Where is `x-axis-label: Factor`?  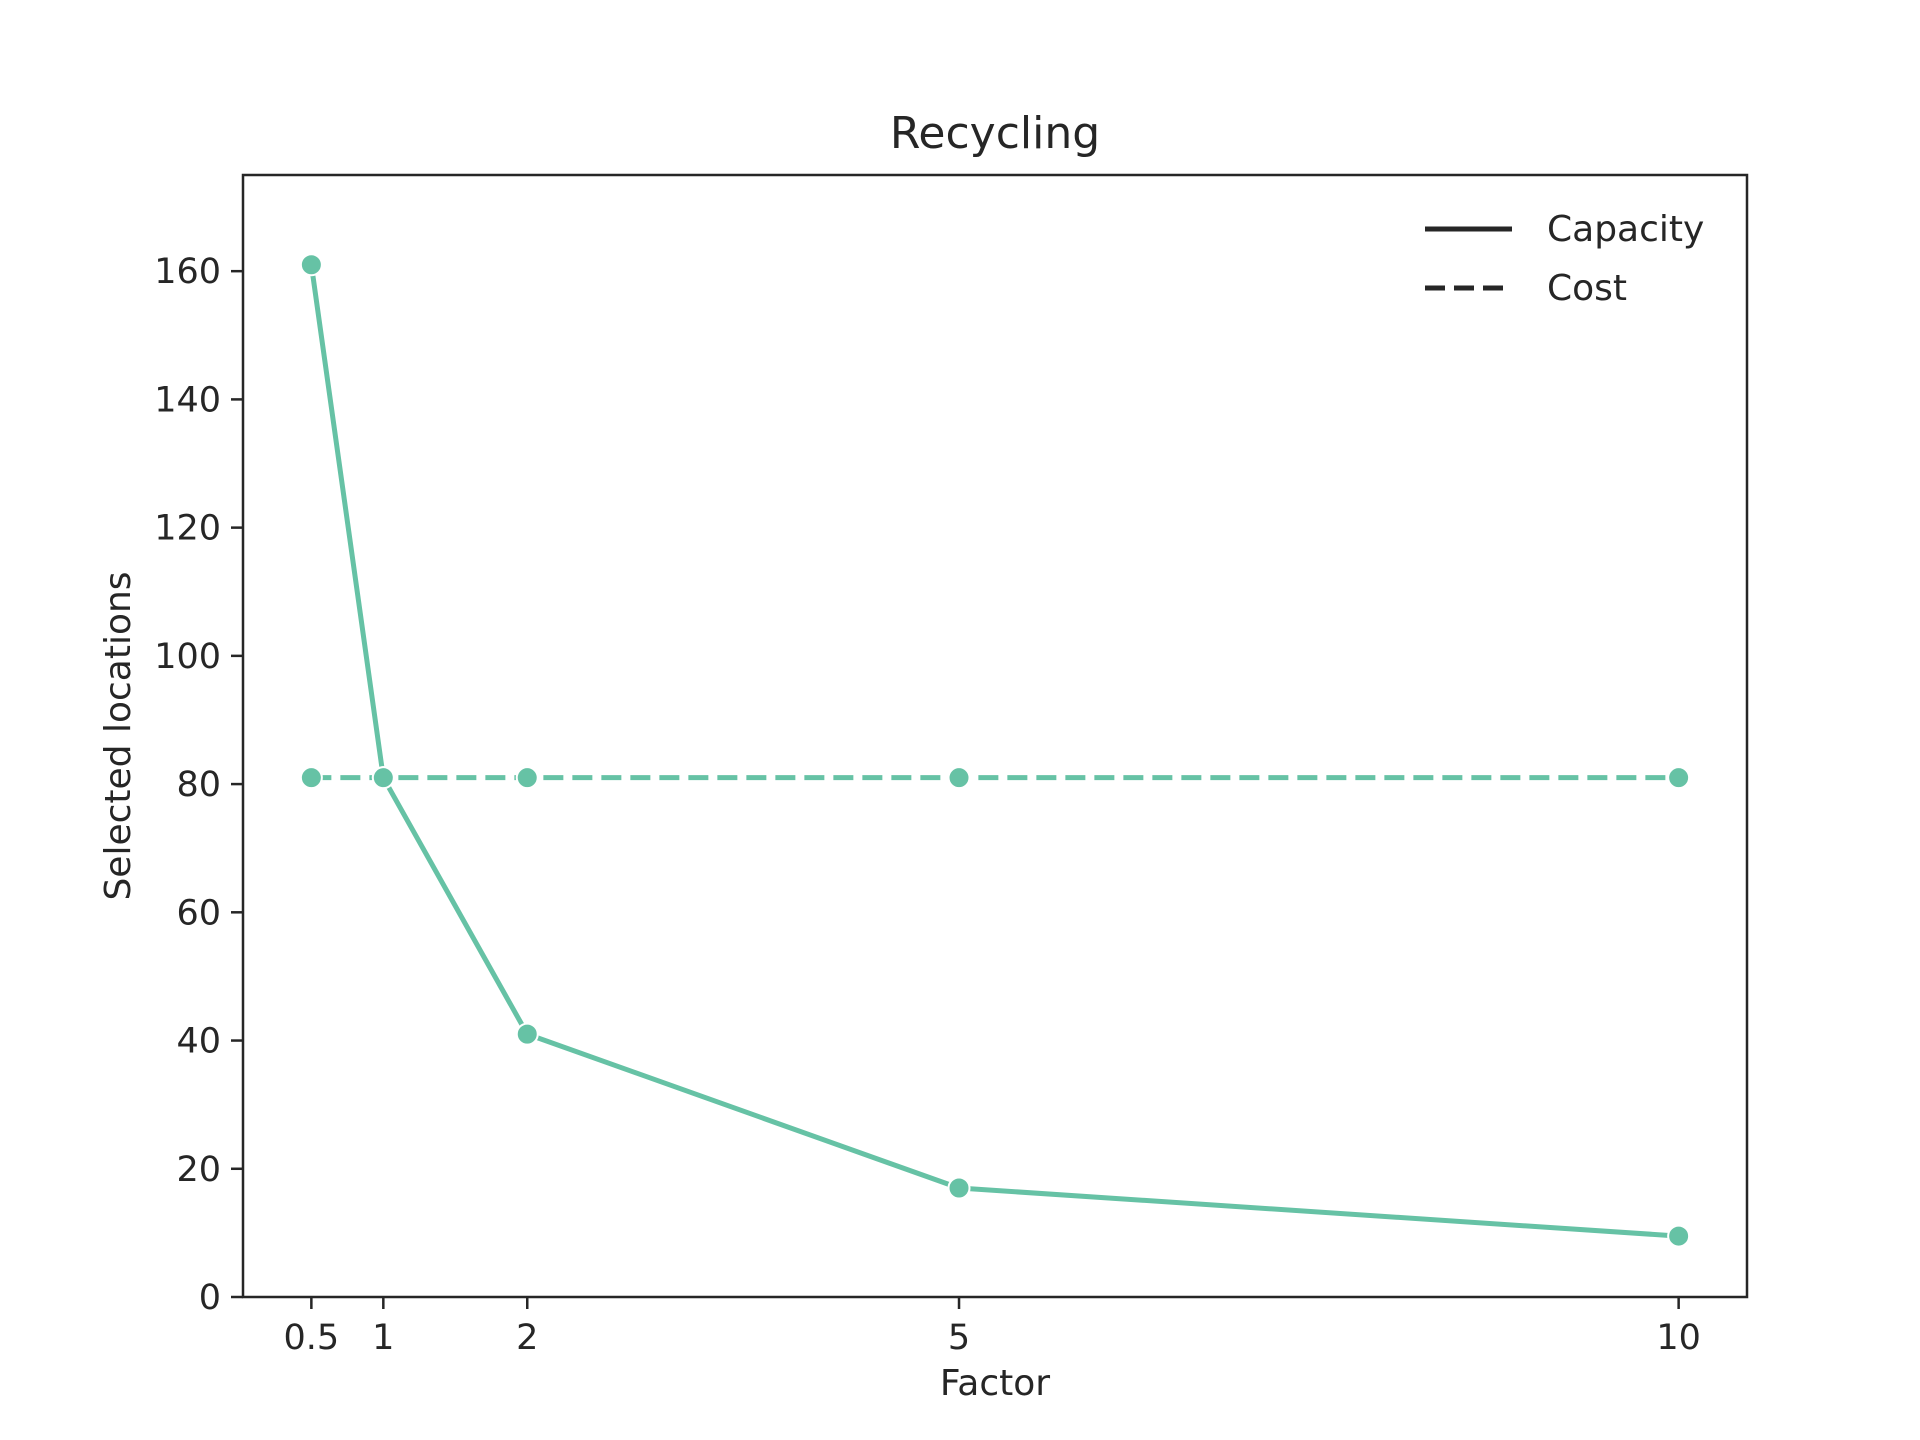
x-axis-label: Factor is located at coordinates (995, 1383).